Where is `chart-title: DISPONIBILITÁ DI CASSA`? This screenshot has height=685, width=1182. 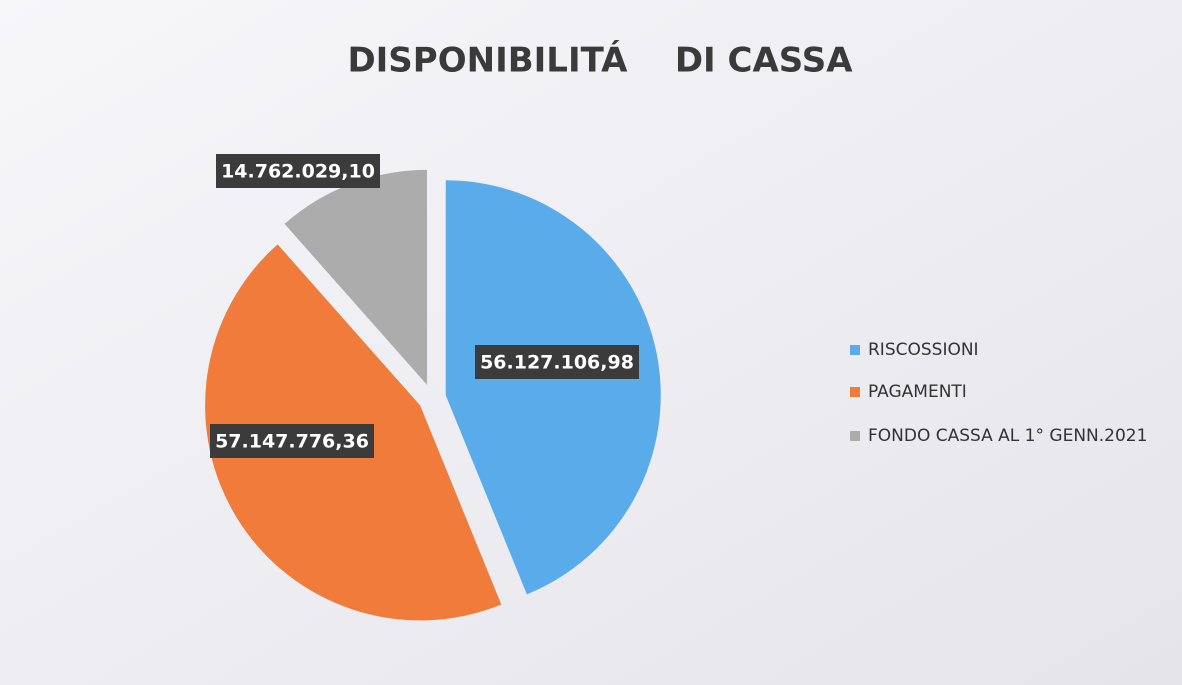
chart-title: DISPONIBILITÁ DI CASSA is located at coordinates (600, 60).